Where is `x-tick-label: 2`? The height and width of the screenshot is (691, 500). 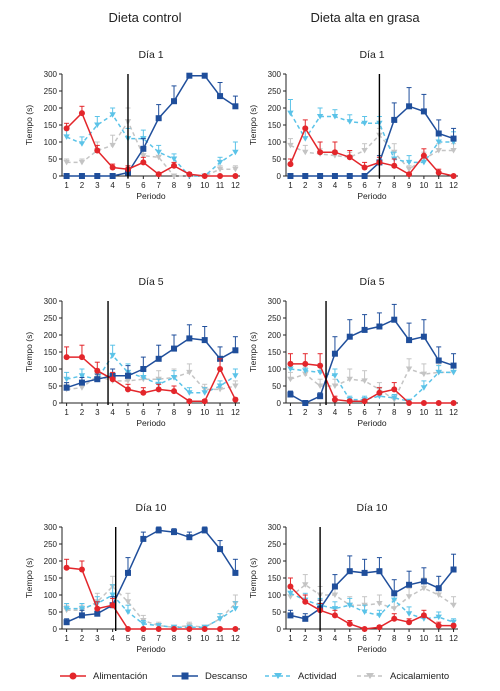
x-tick-label: 2 is located at coordinates (82, 638).